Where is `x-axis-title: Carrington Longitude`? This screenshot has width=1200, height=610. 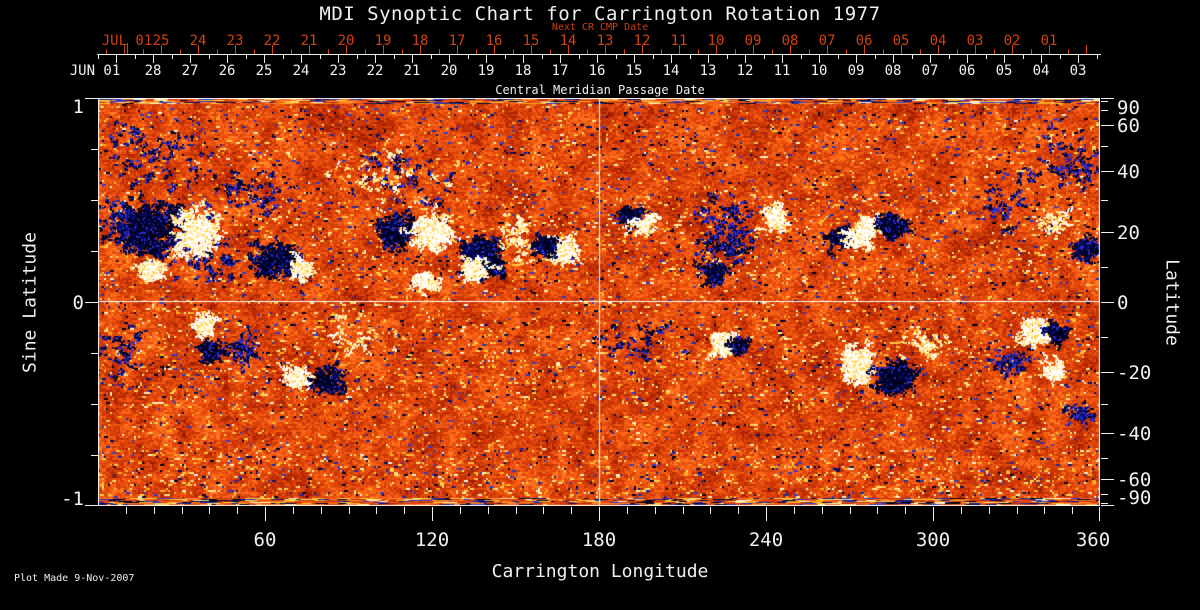 x-axis-title: Carrington Longitude is located at coordinates (600, 571).